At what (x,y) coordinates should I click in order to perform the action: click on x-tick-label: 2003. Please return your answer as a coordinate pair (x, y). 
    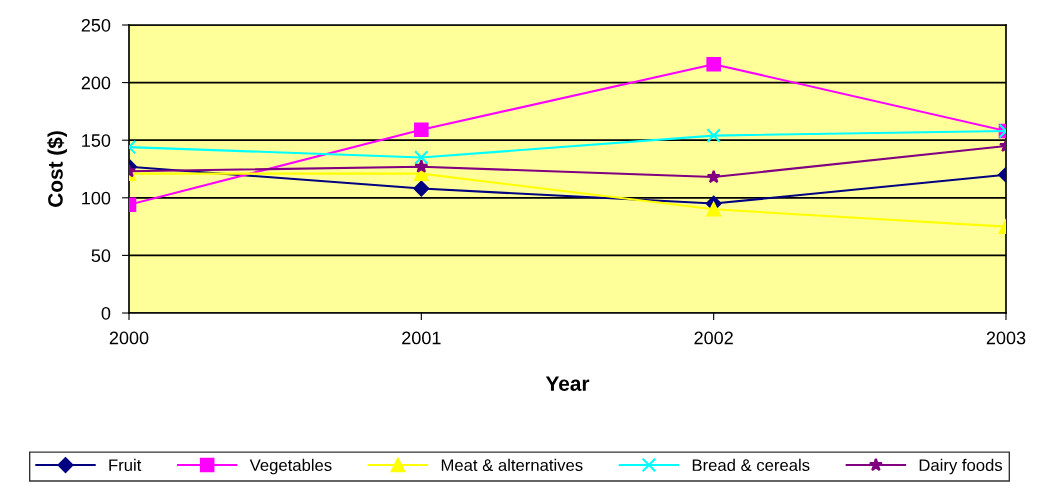
    Looking at the image, I should click on (1006, 338).